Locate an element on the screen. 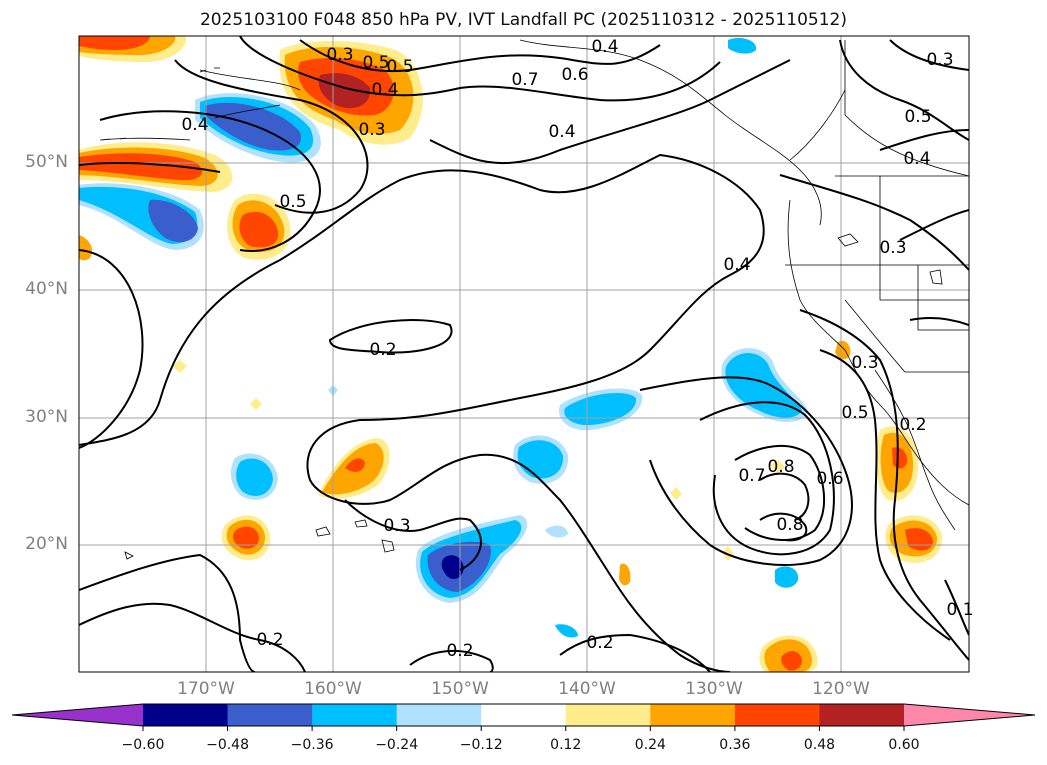 The image size is (1047, 765). lon-label: 140°W is located at coordinates (587, 689).